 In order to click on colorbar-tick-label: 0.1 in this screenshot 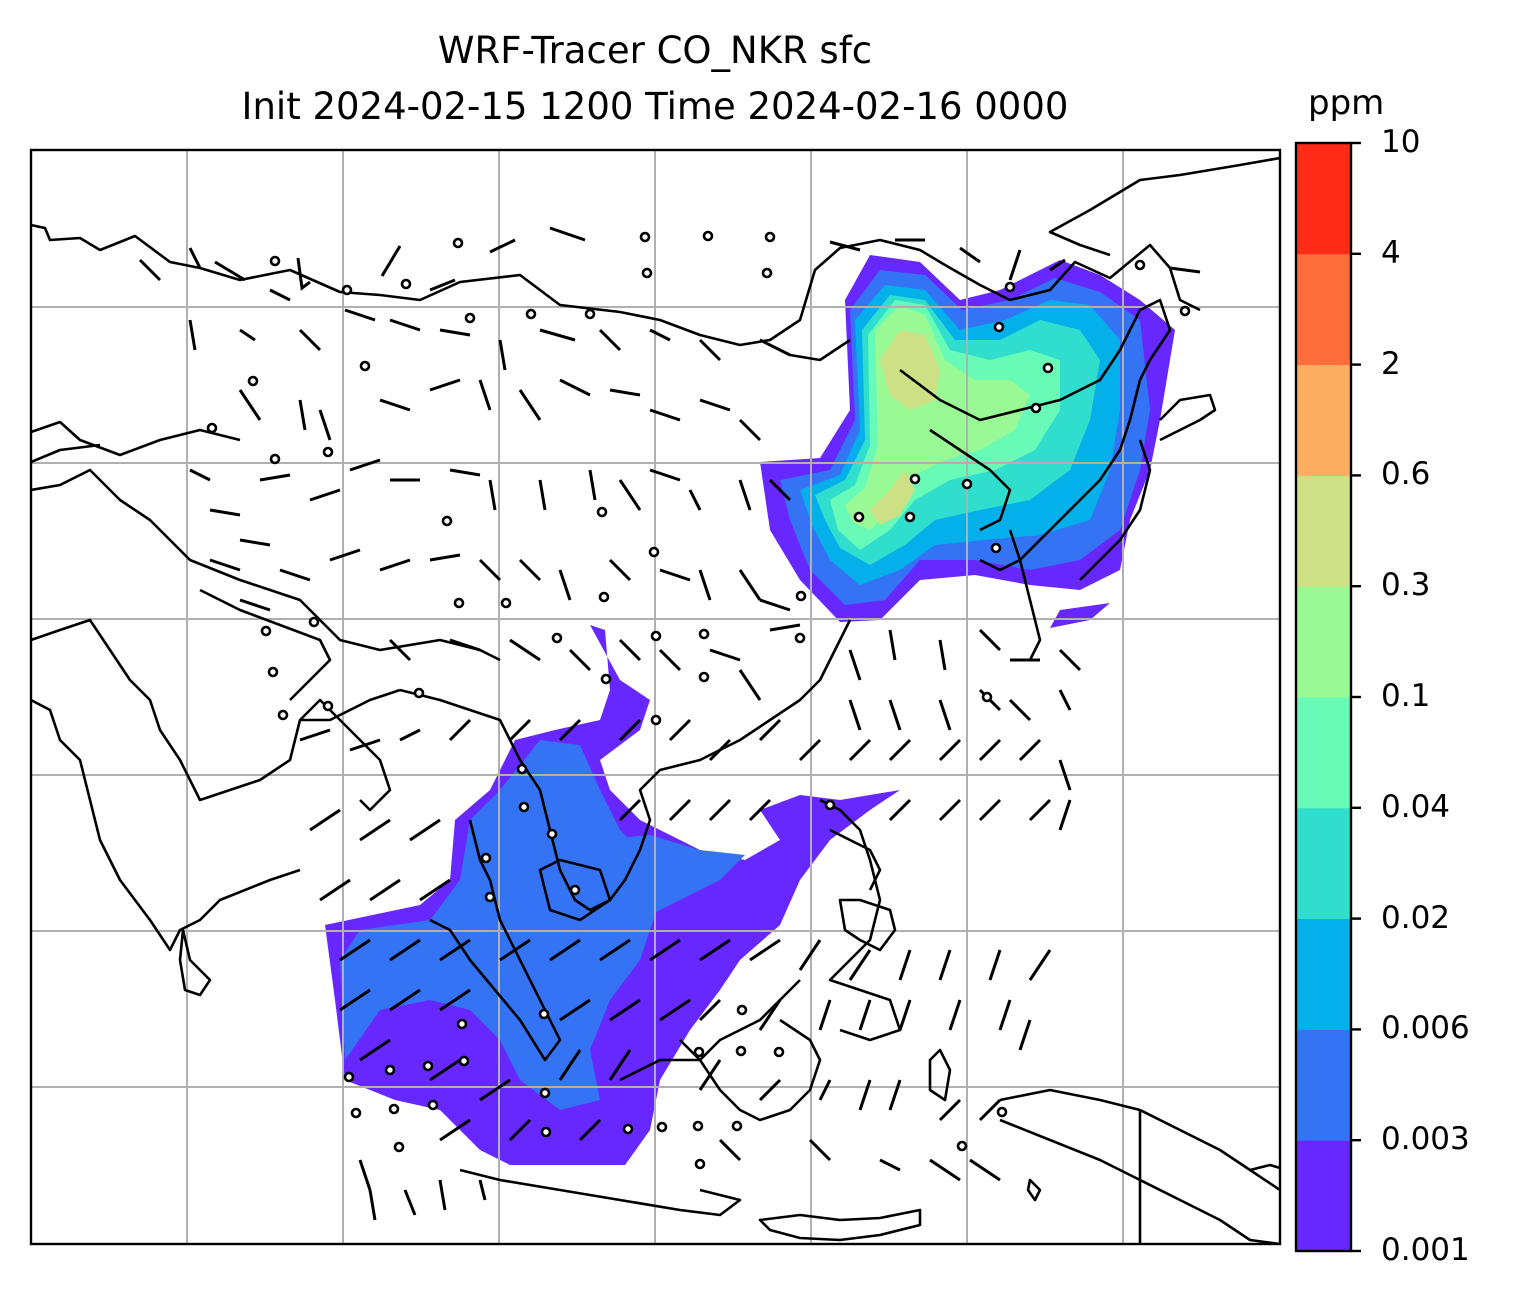, I will do `click(1406, 696)`.